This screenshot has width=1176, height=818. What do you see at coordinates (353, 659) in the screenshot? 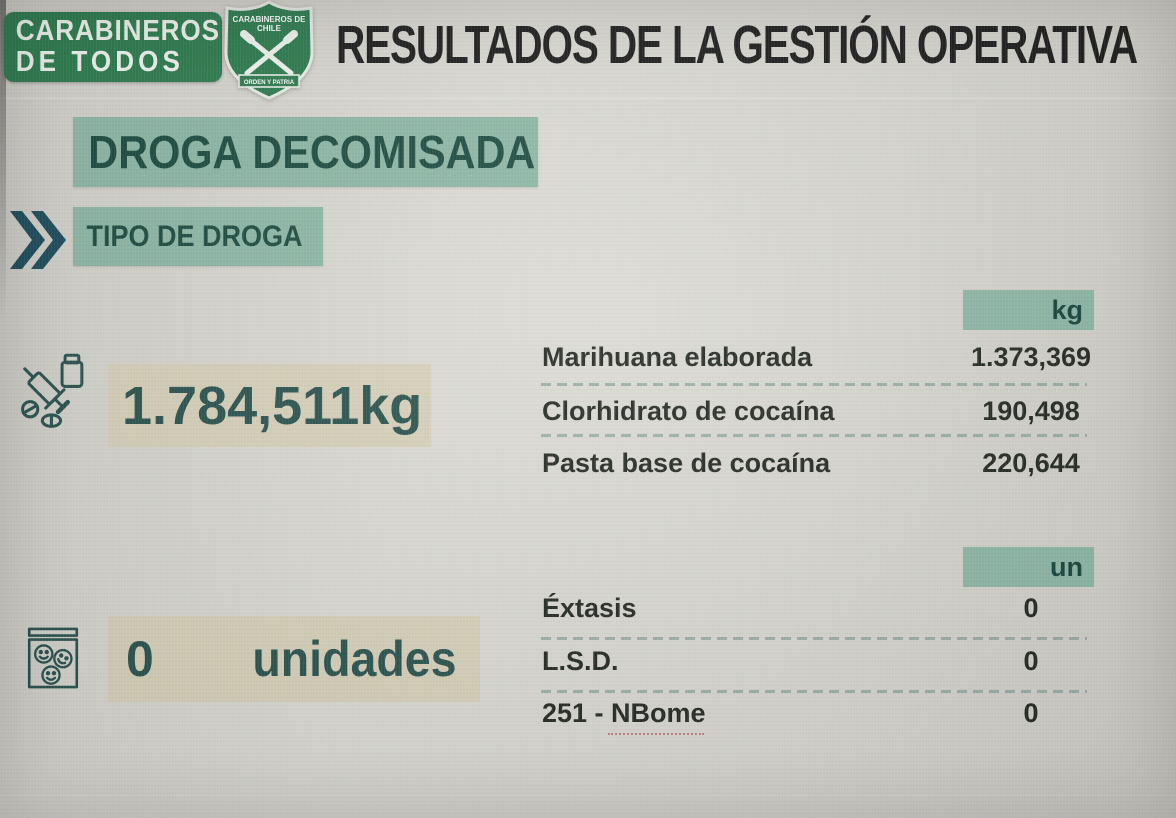
I see `total-units-unit: unidades` at bounding box center [353, 659].